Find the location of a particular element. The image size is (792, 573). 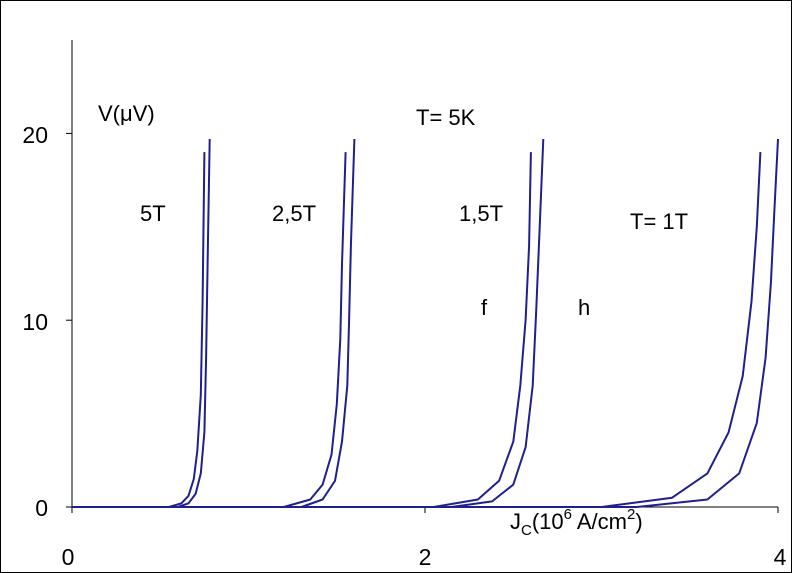

field-label-2-5t: 2,5T is located at coordinates (294, 213).